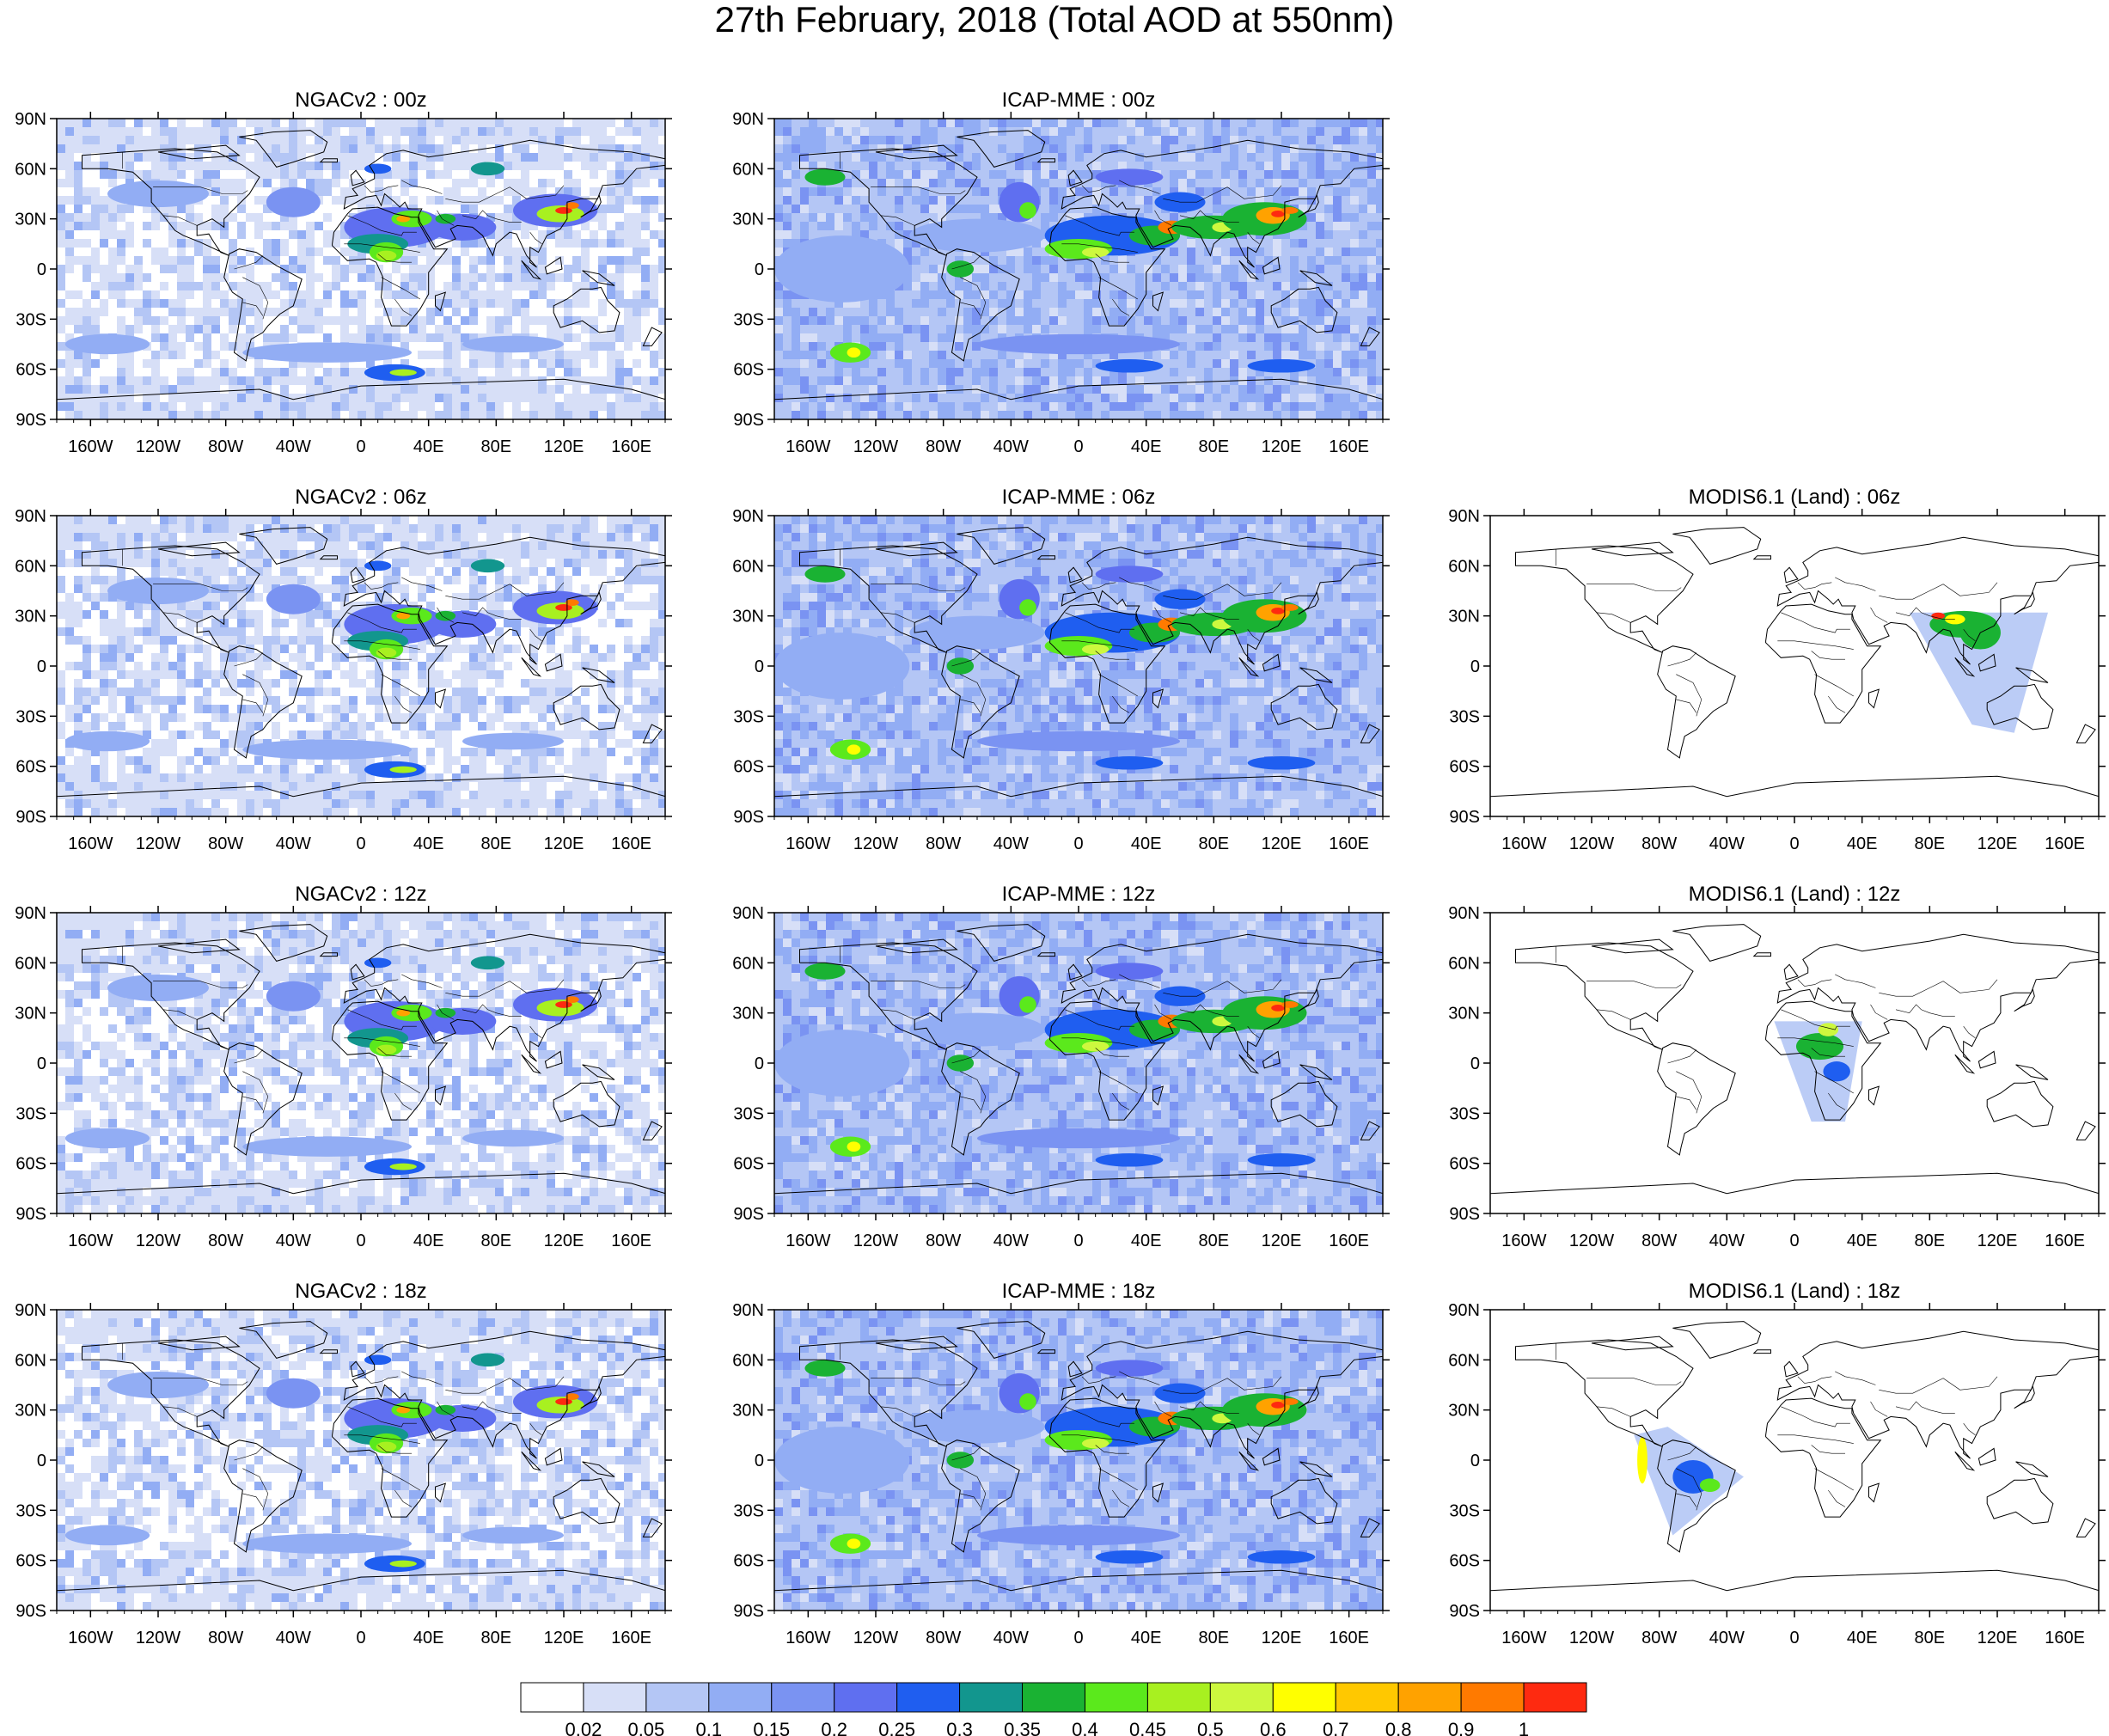 The height and width of the screenshot is (1736, 2109). What do you see at coordinates (293, 1241) in the screenshot?
I see `lon-tick-label: 40W` at bounding box center [293, 1241].